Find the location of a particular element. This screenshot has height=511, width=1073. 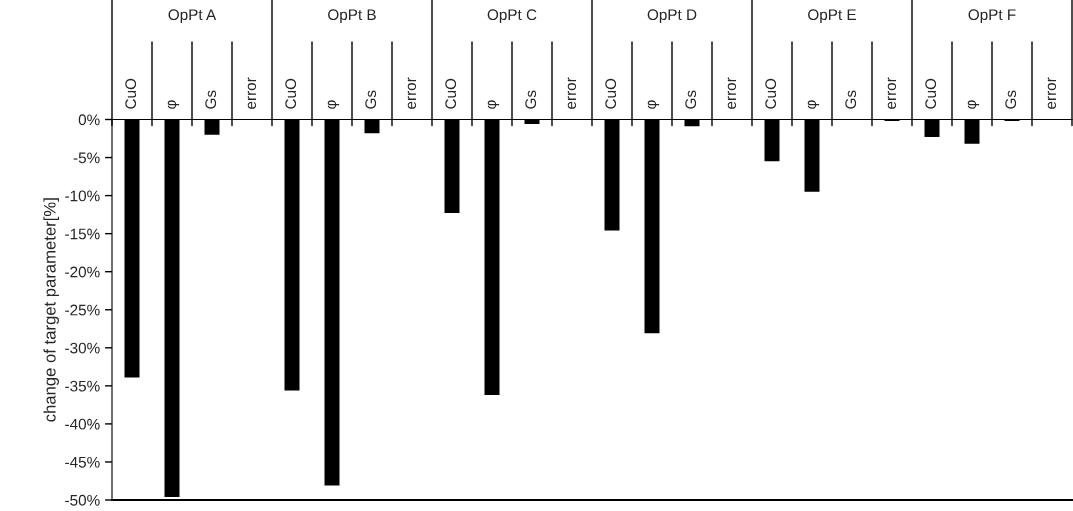

y-tick-label: -45% is located at coordinates (82, 462).